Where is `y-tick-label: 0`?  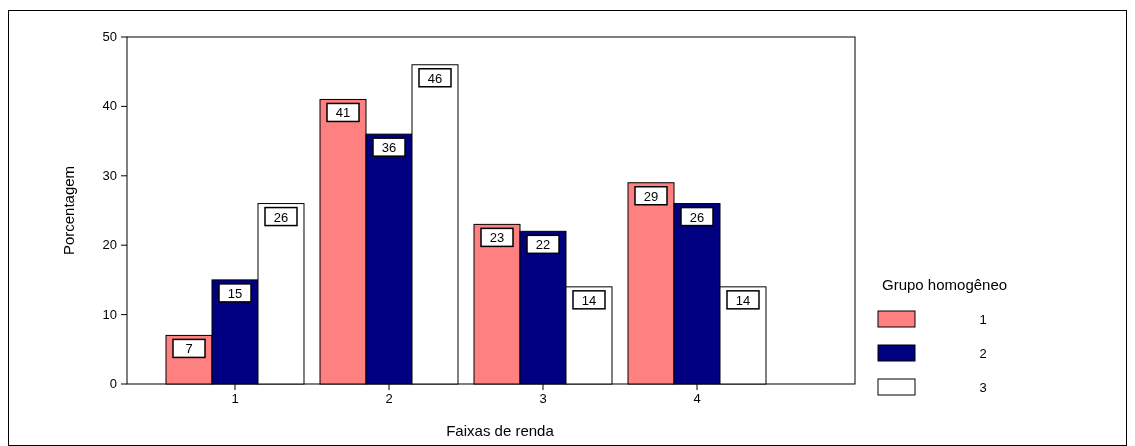
y-tick-label: 0 is located at coordinates (113, 383).